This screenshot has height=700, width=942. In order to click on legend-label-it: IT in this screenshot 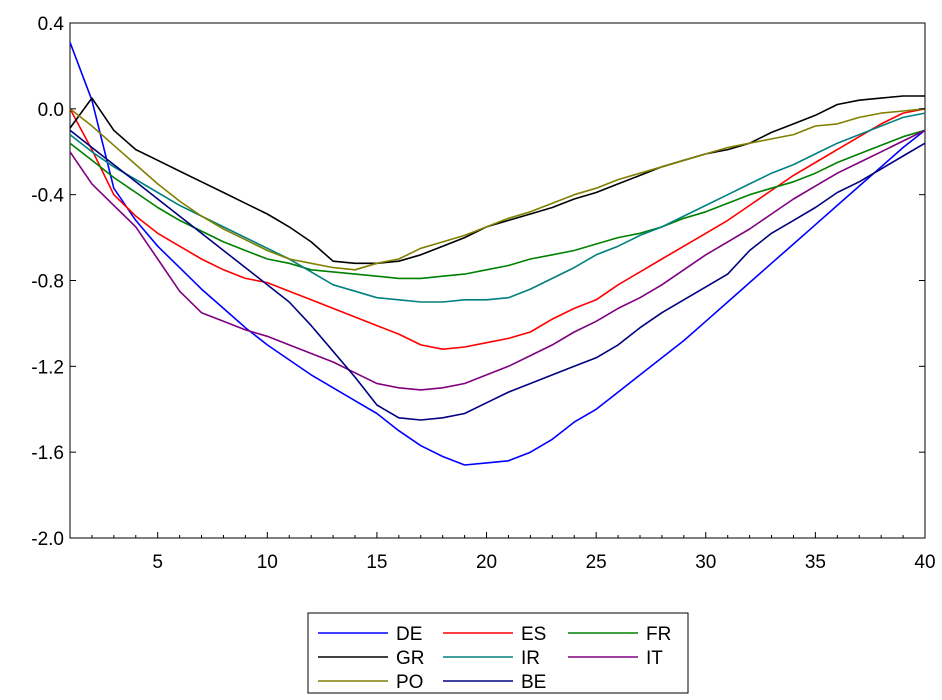, I will do `click(654, 658)`.